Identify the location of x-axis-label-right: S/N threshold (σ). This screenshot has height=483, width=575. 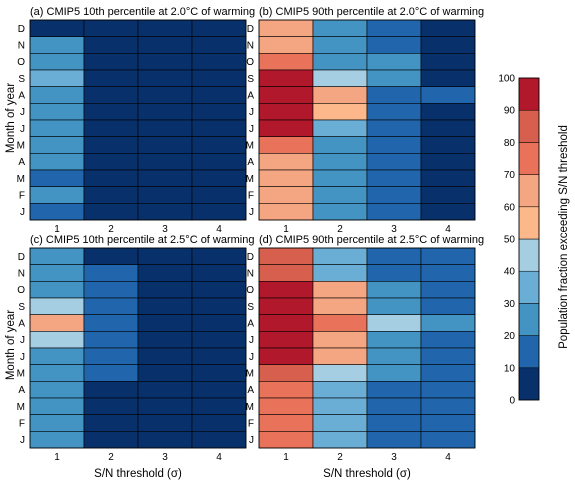
(367, 474).